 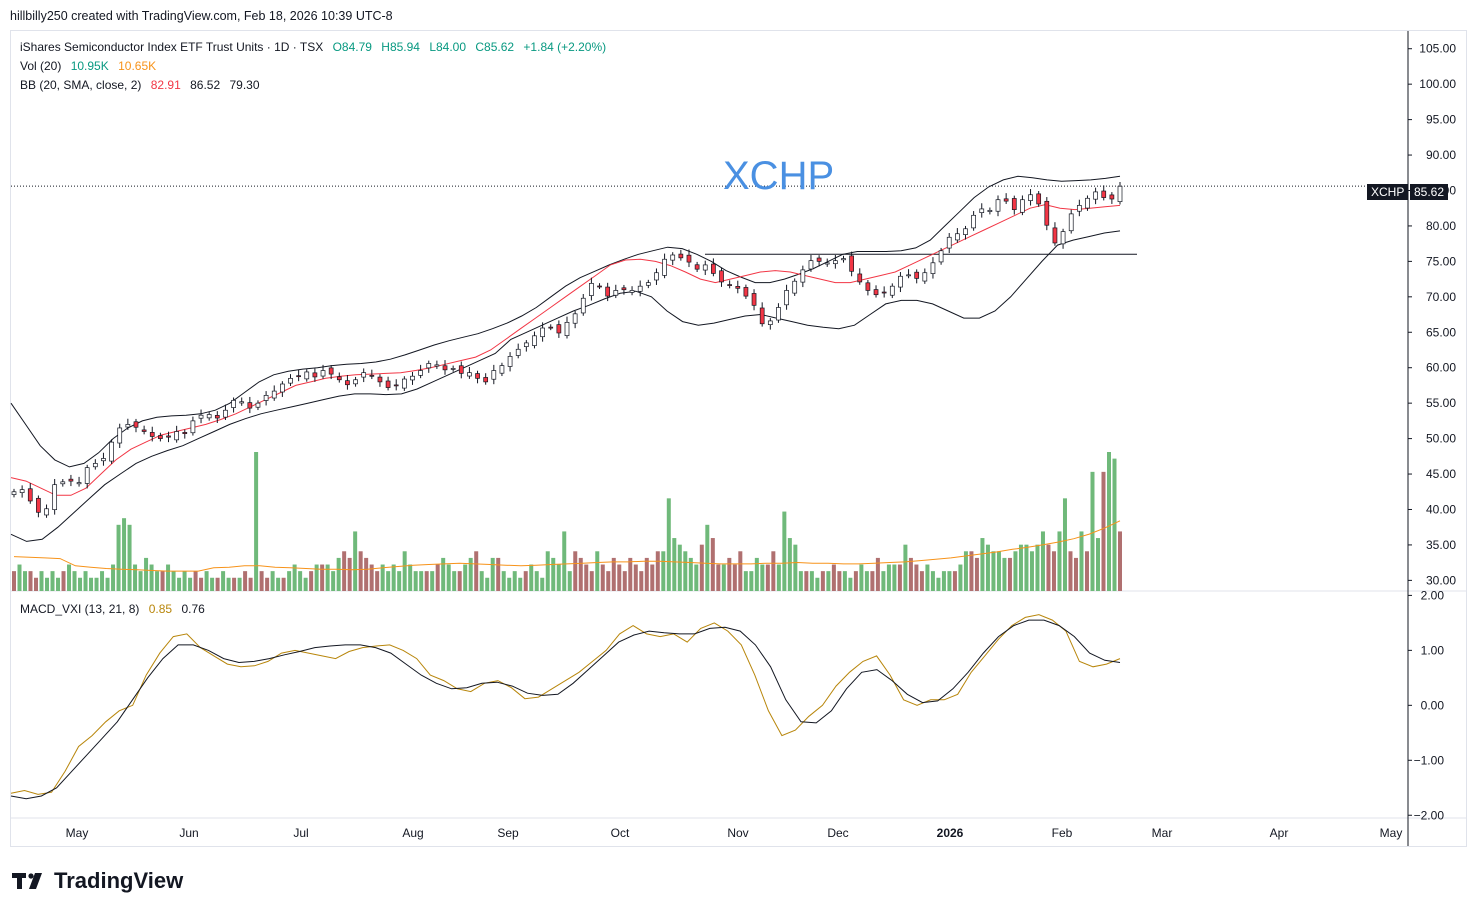 What do you see at coordinates (1441, 509) in the screenshot?
I see `price-tick-label: 40.00` at bounding box center [1441, 509].